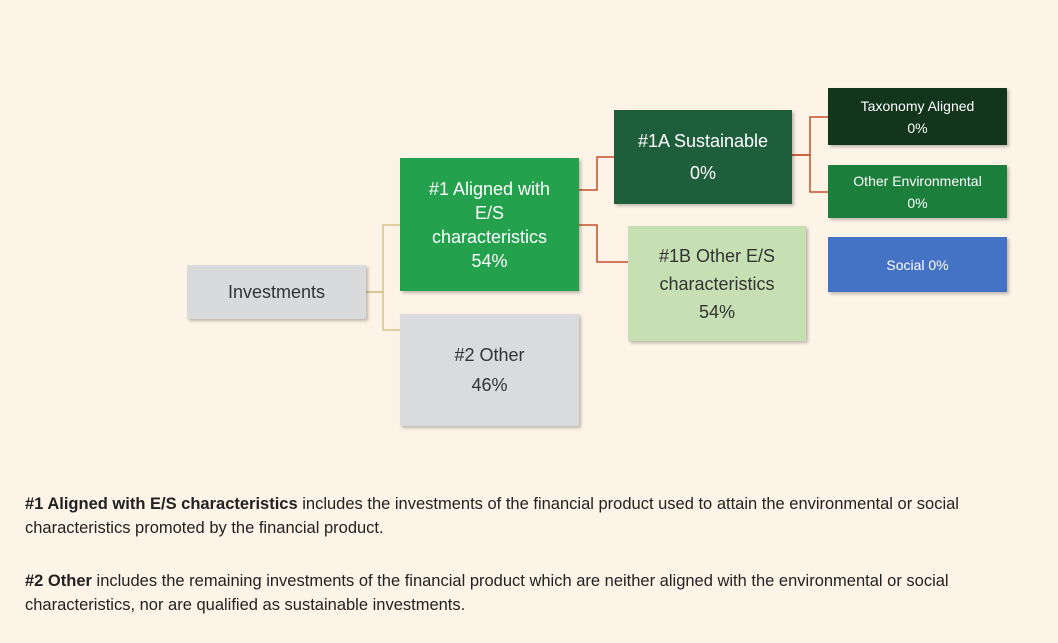  What do you see at coordinates (917, 105) in the screenshot?
I see `node-label: Taxonomy Aligned` at bounding box center [917, 105].